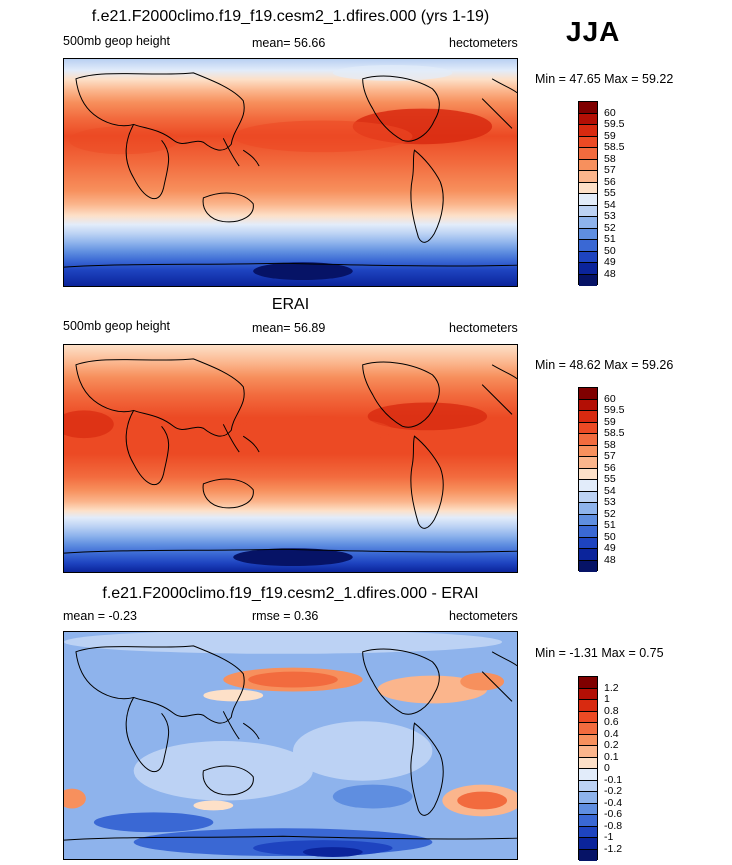 The width and height of the screenshot is (732, 865). I want to click on colorbar-tick-label: -1, so click(609, 837).